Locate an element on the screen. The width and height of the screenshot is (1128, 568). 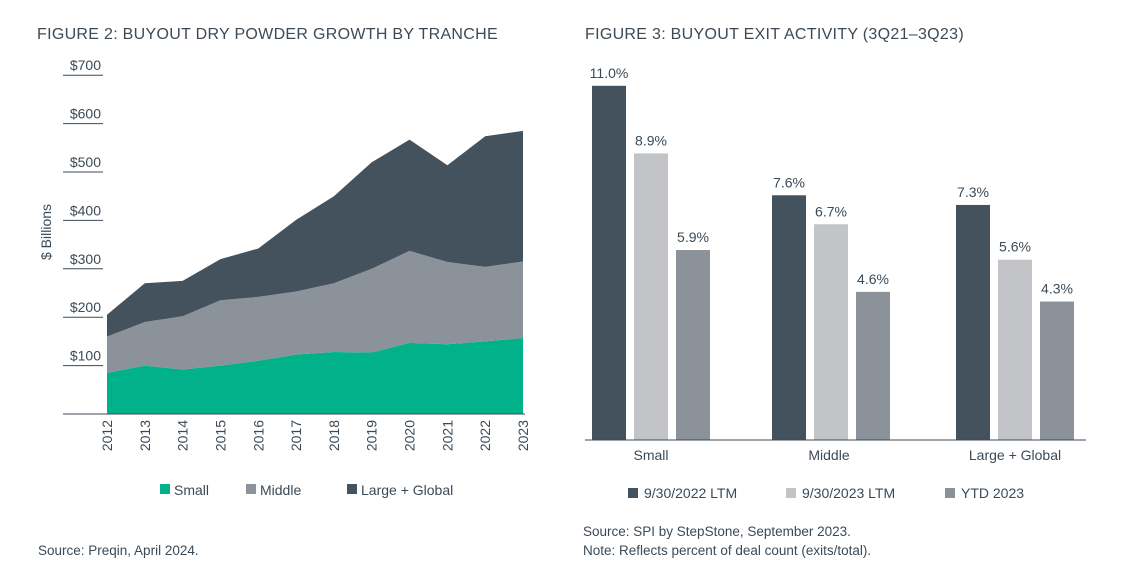
y-tick-label-200: $200 is located at coordinates (85, 307).